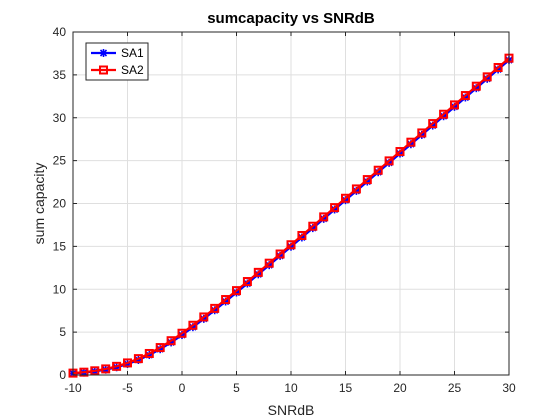  Describe the element at coordinates (117, 61) in the screenshot. I see `legend-box` at that location.